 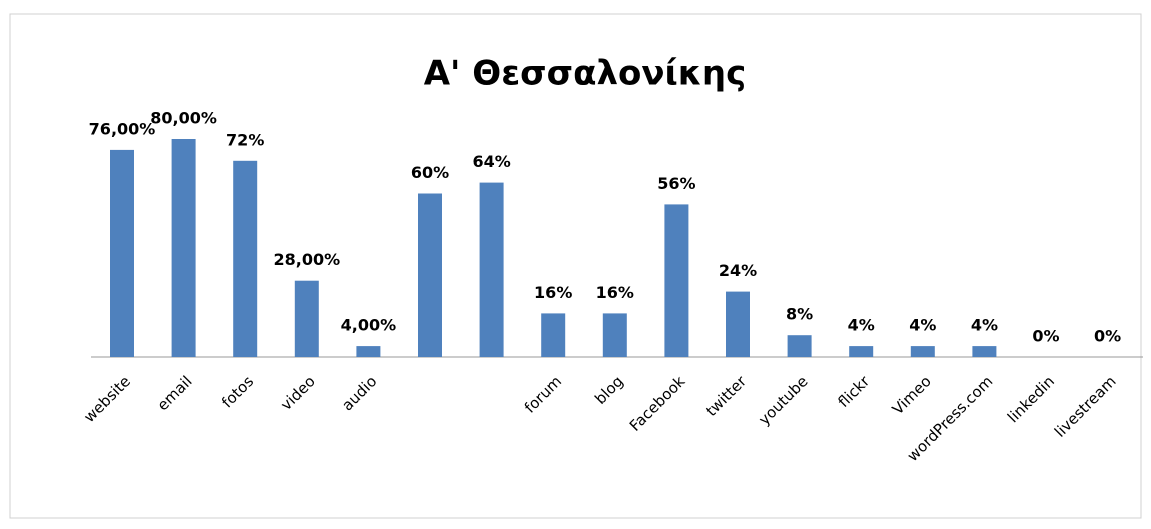 What do you see at coordinates (676, 183) in the screenshot?
I see `data-label: 56%` at bounding box center [676, 183].